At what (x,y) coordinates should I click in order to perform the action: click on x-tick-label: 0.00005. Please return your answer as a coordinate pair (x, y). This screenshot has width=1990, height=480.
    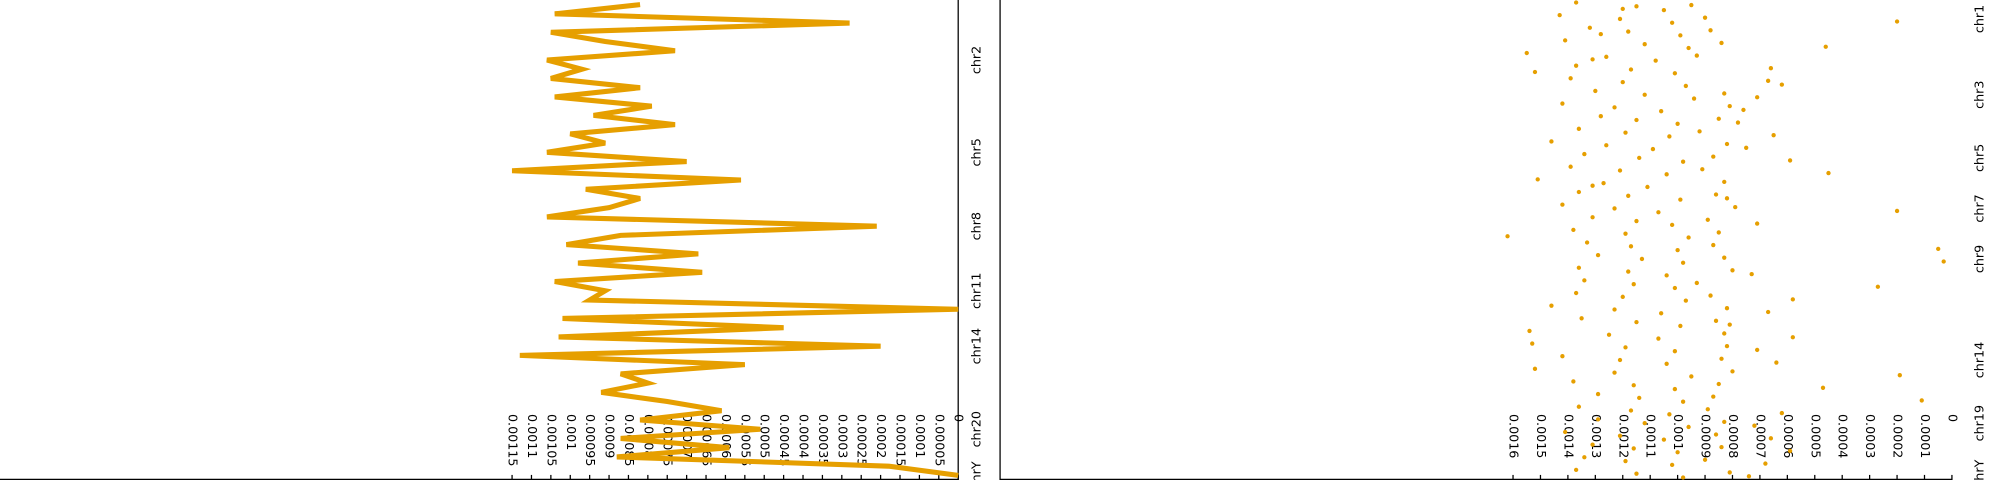
    Looking at the image, I should click on (939, 440).